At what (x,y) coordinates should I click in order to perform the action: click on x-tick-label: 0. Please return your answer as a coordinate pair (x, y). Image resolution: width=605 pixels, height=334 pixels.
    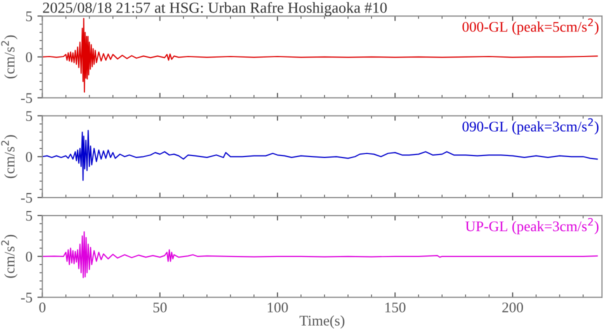
    Looking at the image, I should click on (42, 307).